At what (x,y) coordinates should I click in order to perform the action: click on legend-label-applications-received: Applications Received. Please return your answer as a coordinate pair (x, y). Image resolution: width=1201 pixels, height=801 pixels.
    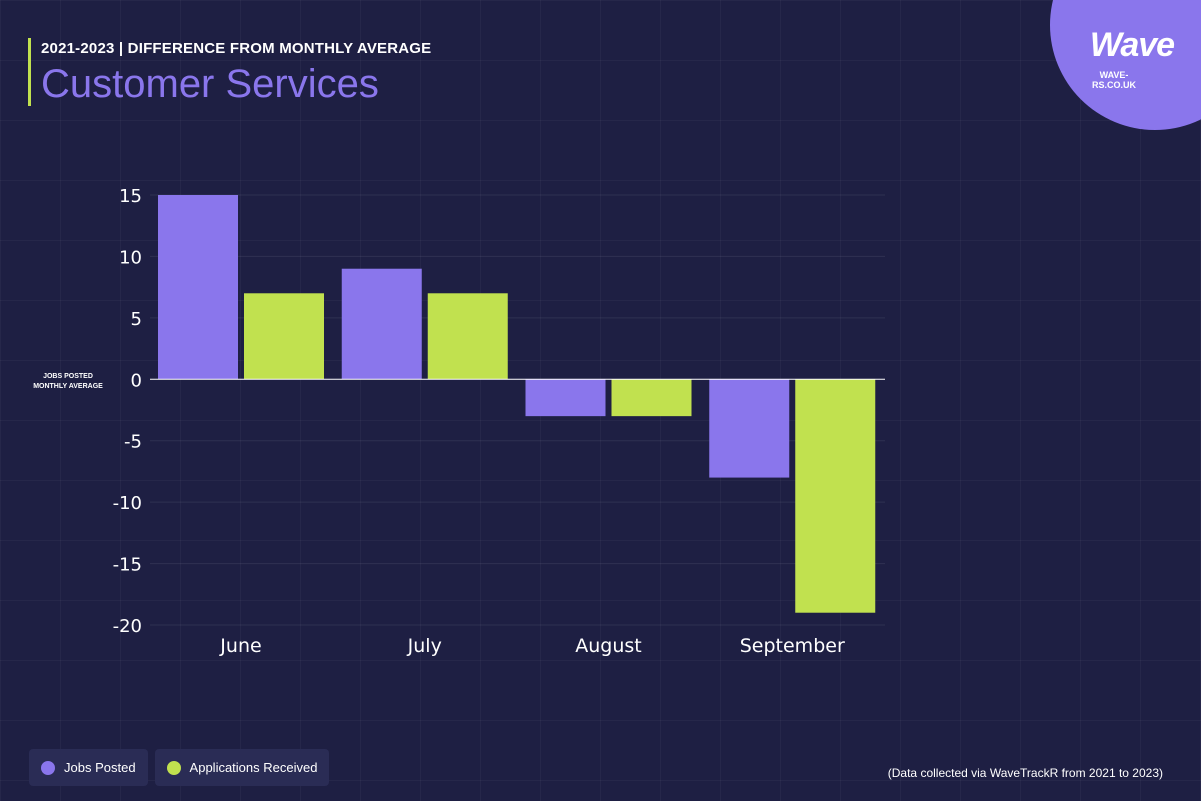
    Looking at the image, I should click on (253, 767).